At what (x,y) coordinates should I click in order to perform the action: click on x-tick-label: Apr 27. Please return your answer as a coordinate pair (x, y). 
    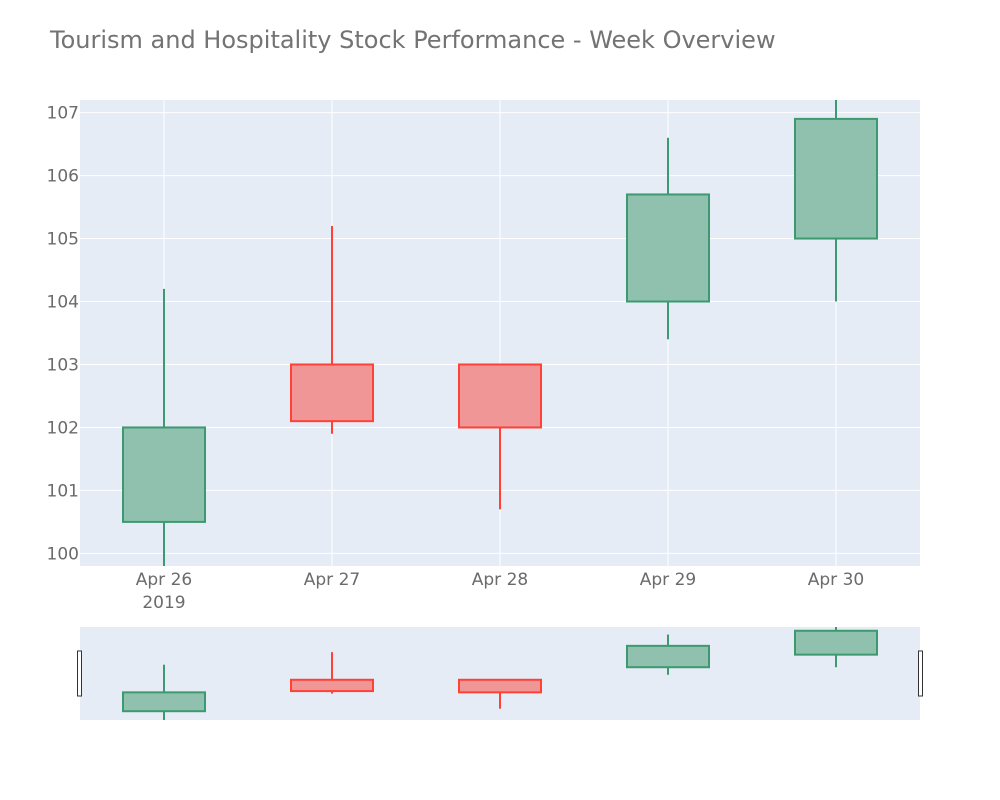
    Looking at the image, I should click on (332, 580).